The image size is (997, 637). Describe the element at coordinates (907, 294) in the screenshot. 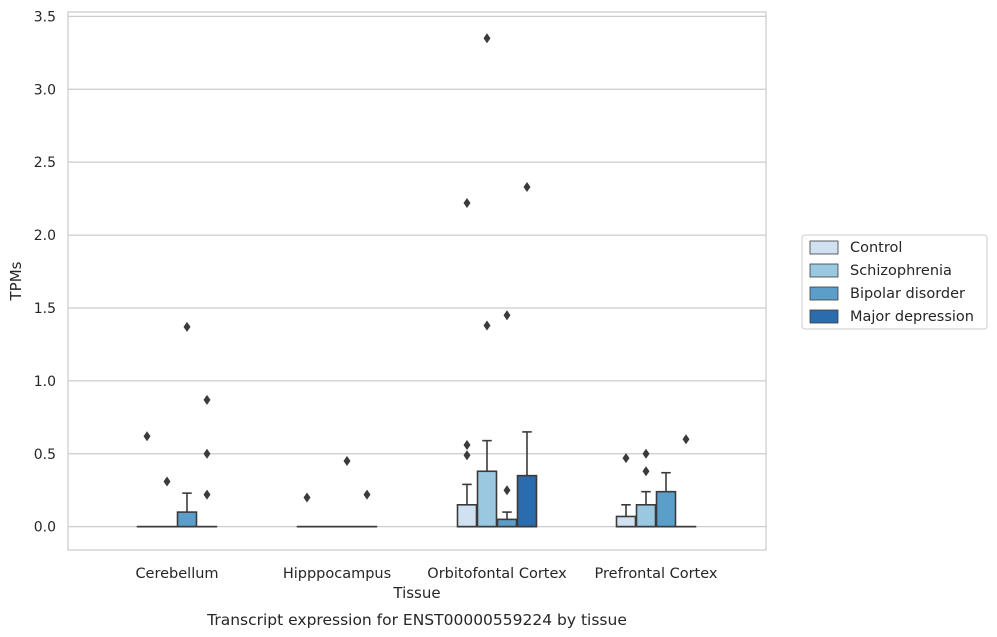

I see `legend-label: Bipolar disorder` at that location.